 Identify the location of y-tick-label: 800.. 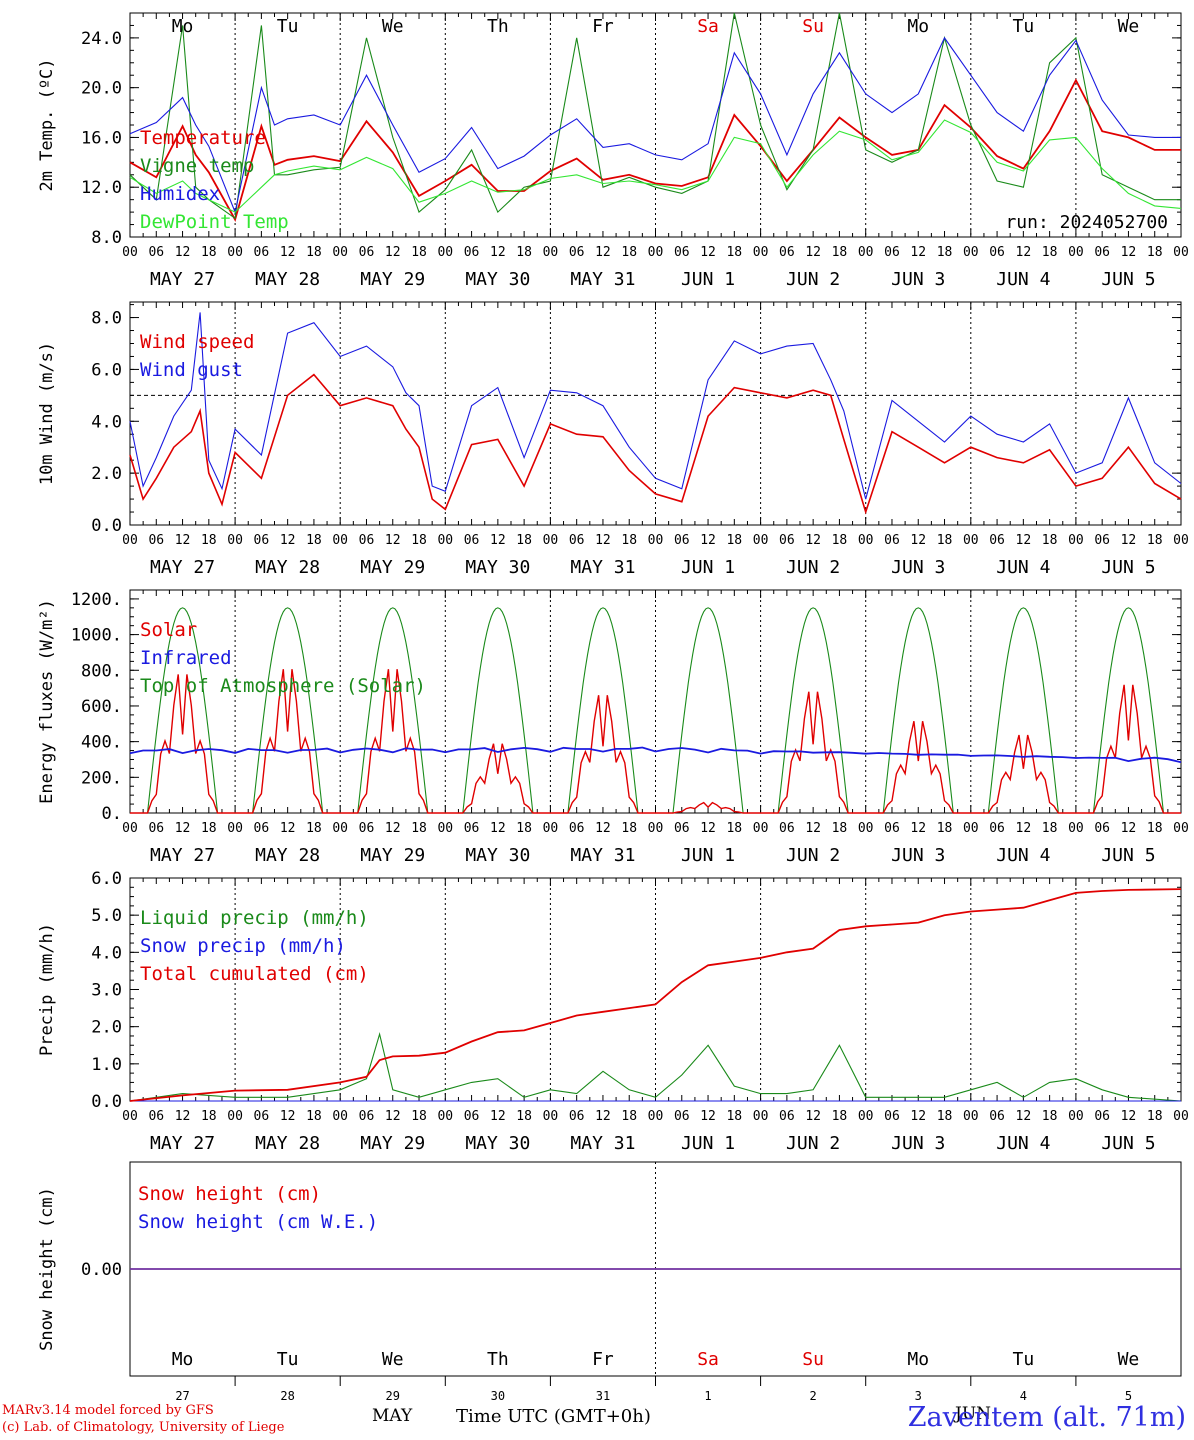
(101, 671).